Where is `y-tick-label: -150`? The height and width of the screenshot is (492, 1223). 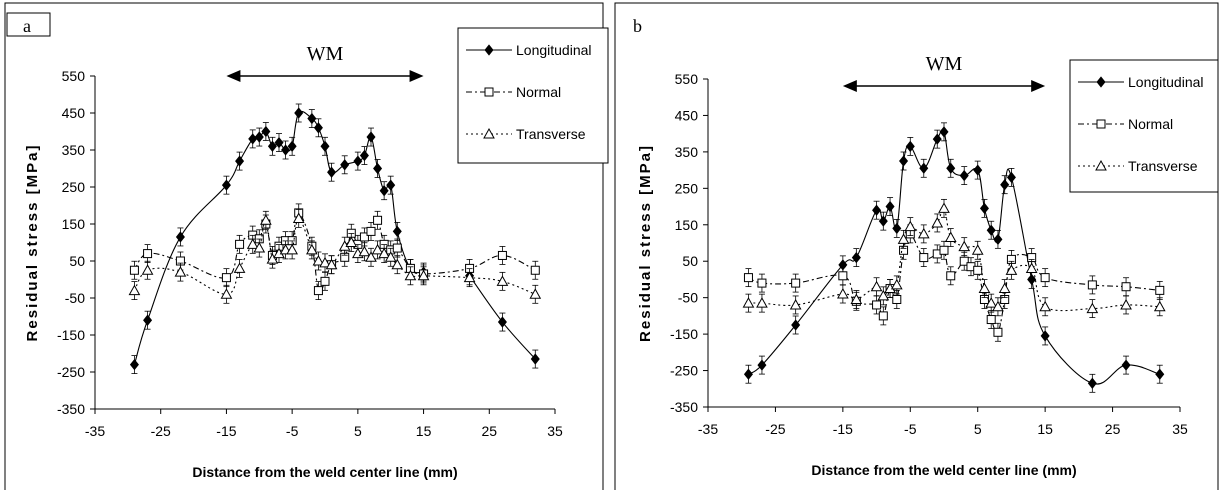
y-tick-label: -150 is located at coordinates (684, 334).